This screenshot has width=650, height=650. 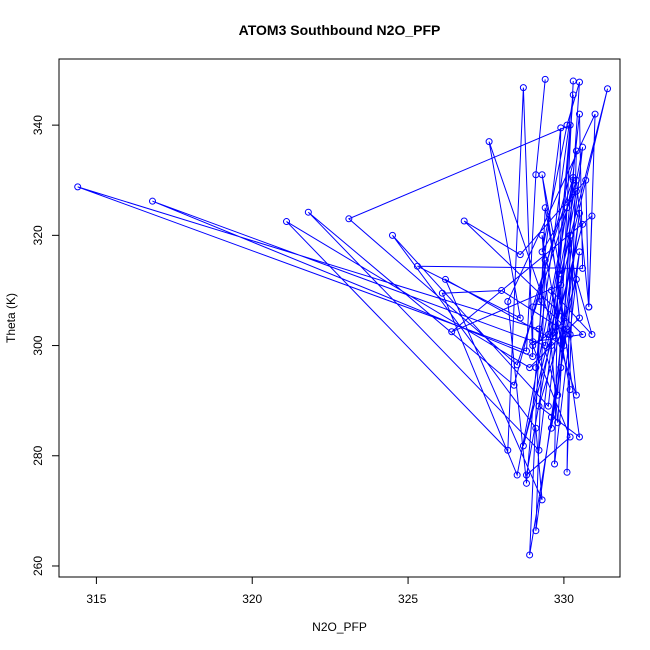 I want to click on y-tick-label: 320, so click(x=38, y=235).